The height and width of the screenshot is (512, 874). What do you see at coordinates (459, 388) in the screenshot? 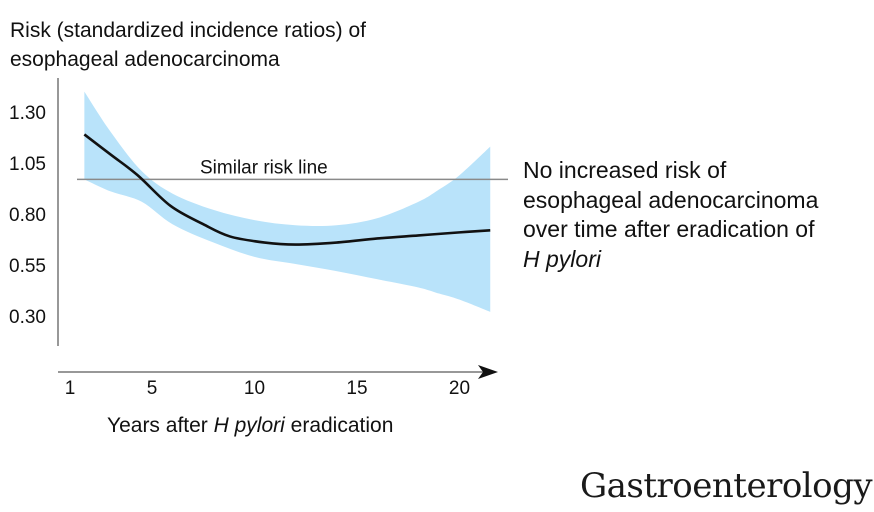
I see `x-tick-label: 20` at bounding box center [459, 388].